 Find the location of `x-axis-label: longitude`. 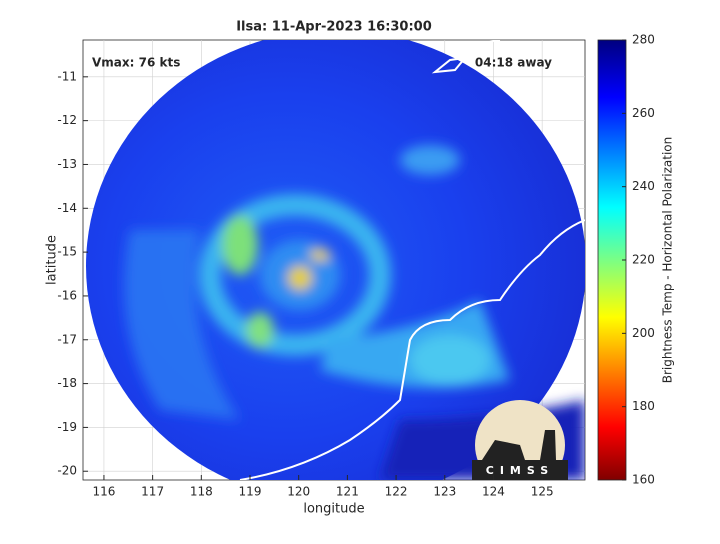

x-axis-label: longitude is located at coordinates (333, 509).